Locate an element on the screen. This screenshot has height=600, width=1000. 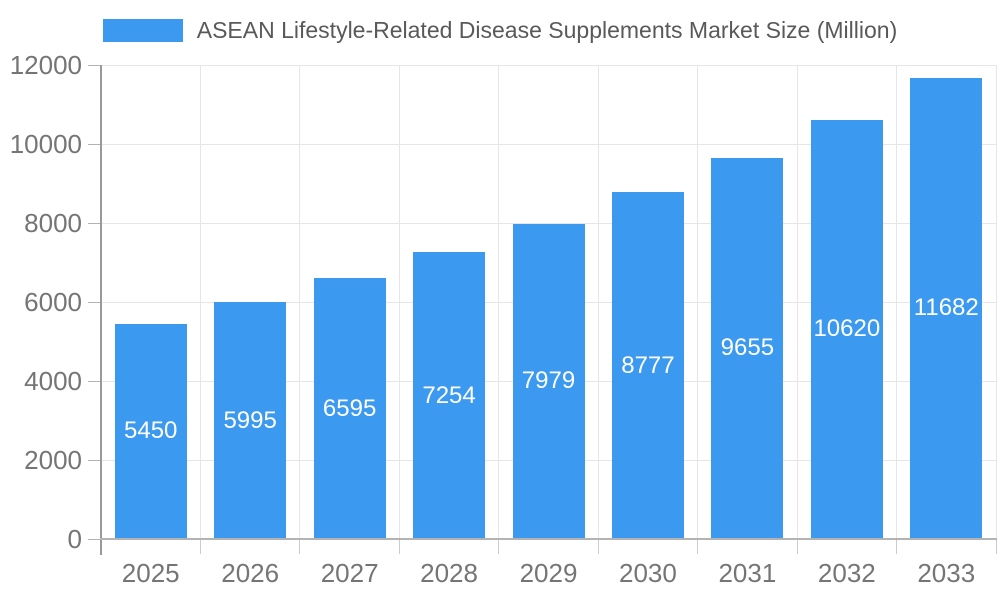
bar-2029 is located at coordinates (548, 381).